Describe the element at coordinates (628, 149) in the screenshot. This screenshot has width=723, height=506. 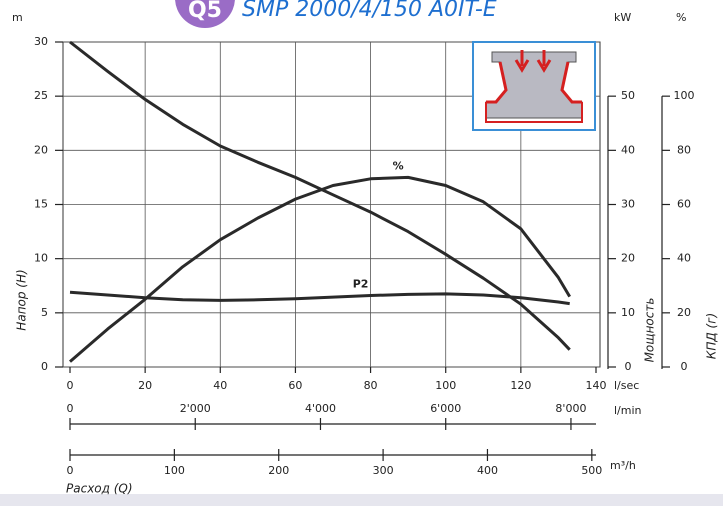
I see `y2-tick-label: 40` at that location.